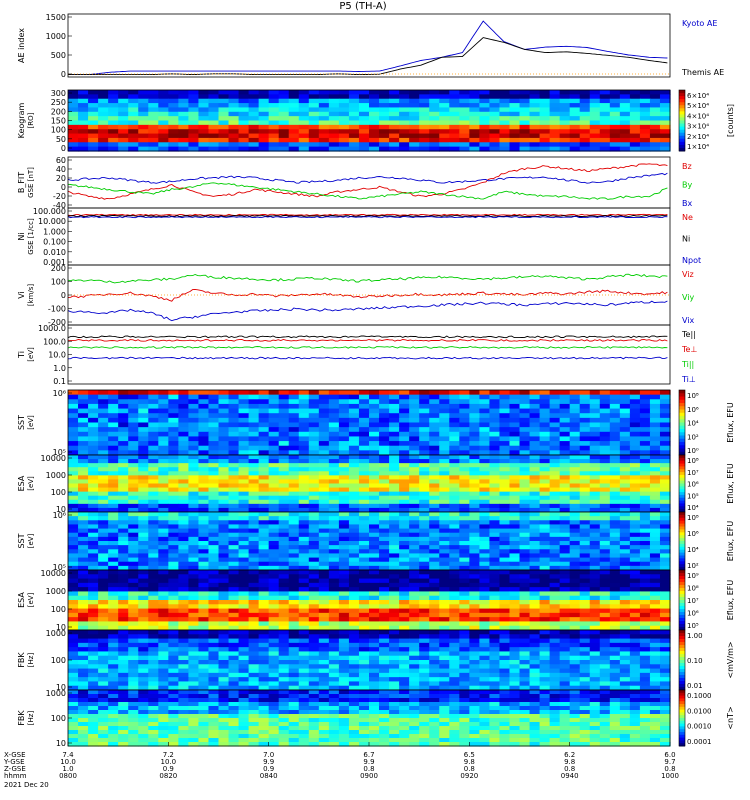  What do you see at coordinates (698, 127) in the screenshot?
I see `colorbar-tick-label: 3×10⁴` at bounding box center [698, 127].